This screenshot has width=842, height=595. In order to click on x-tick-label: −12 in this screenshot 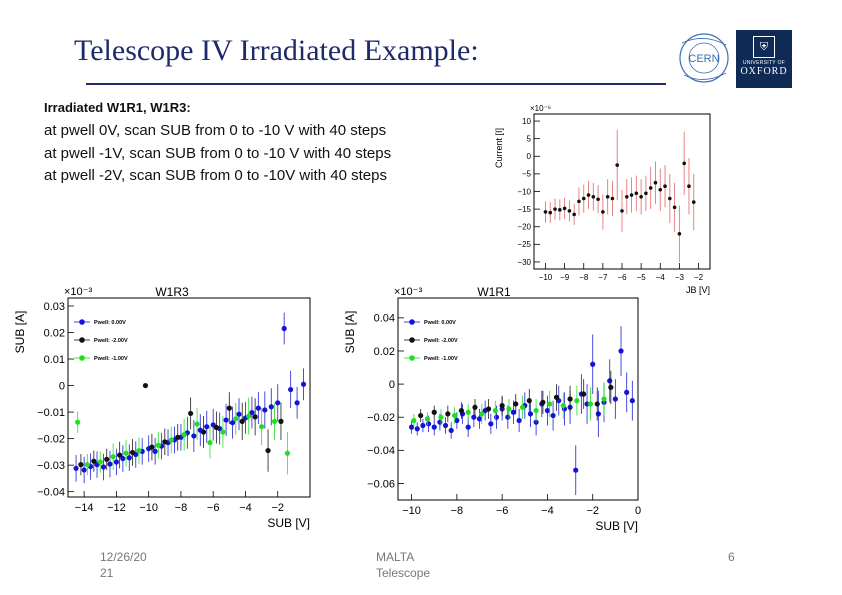, I will do `click(116, 508)`.